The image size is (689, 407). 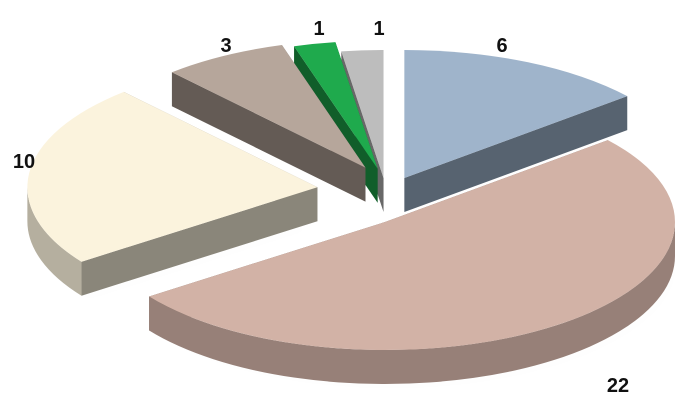 What do you see at coordinates (501, 46) in the screenshot?
I see `slice-label: 6` at bounding box center [501, 46].